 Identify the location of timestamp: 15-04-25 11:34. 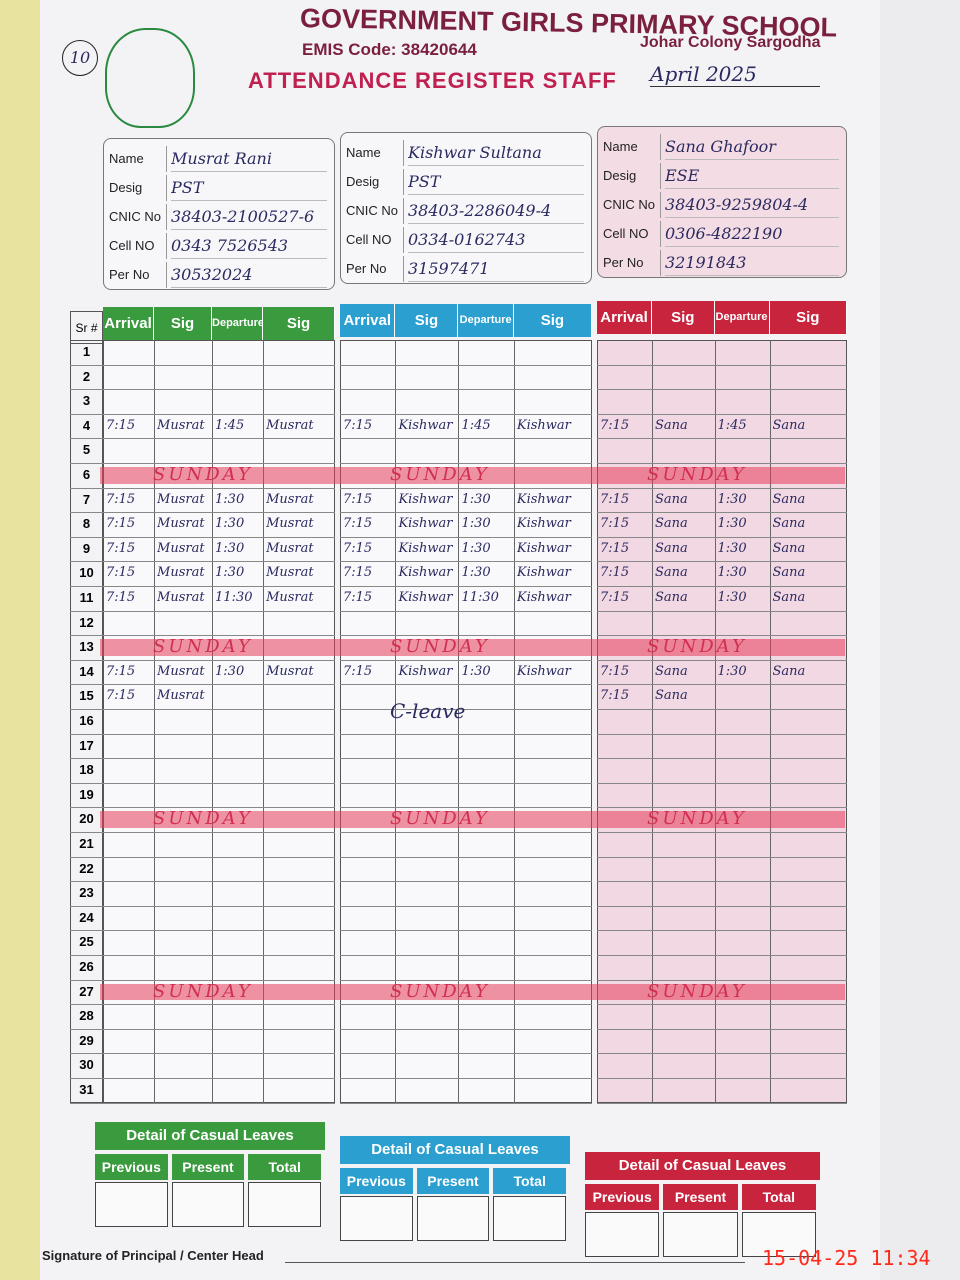
(846, 1258).